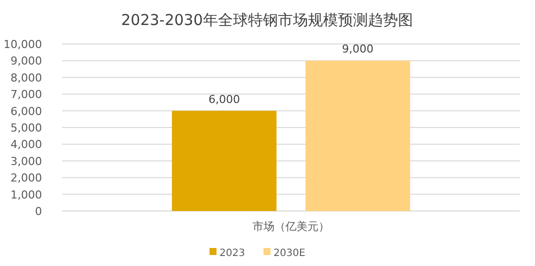  I want to click on y-tick-label: 10,000, so click(23, 44).